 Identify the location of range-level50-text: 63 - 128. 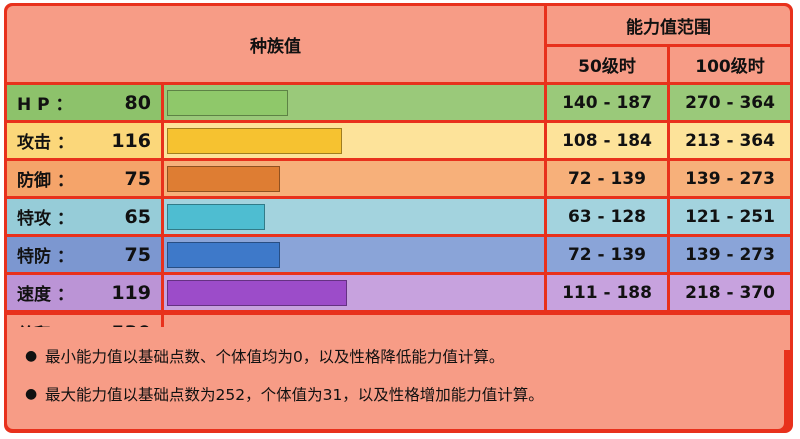
(607, 216).